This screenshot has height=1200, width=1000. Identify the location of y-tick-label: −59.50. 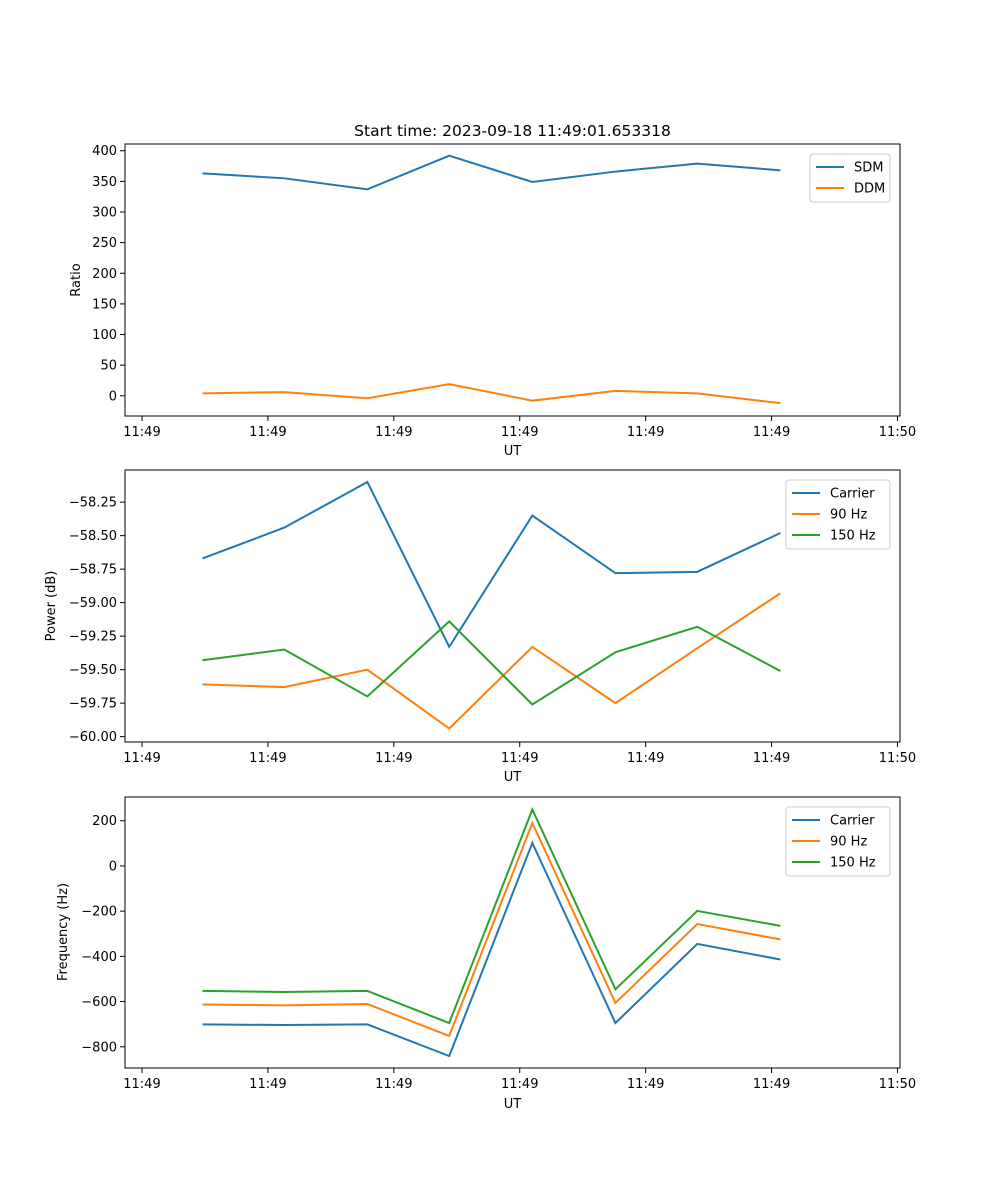
(93, 670).